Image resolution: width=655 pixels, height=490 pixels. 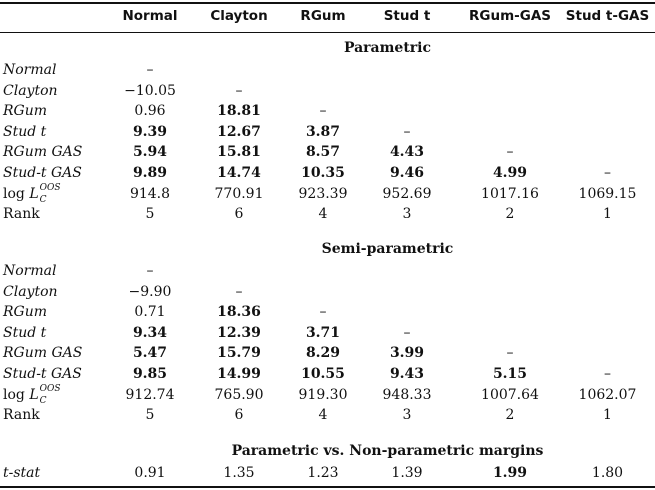 I want to click on cell-rgum-gas: 4.99, so click(x=510, y=172).